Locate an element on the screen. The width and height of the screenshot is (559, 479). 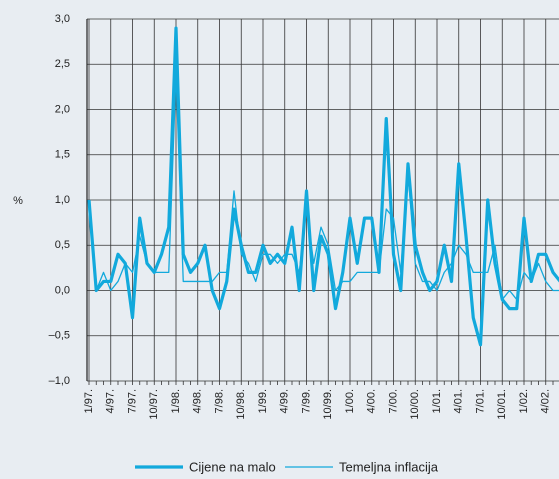
y-tick-label: –1,0 is located at coordinates (59, 381).